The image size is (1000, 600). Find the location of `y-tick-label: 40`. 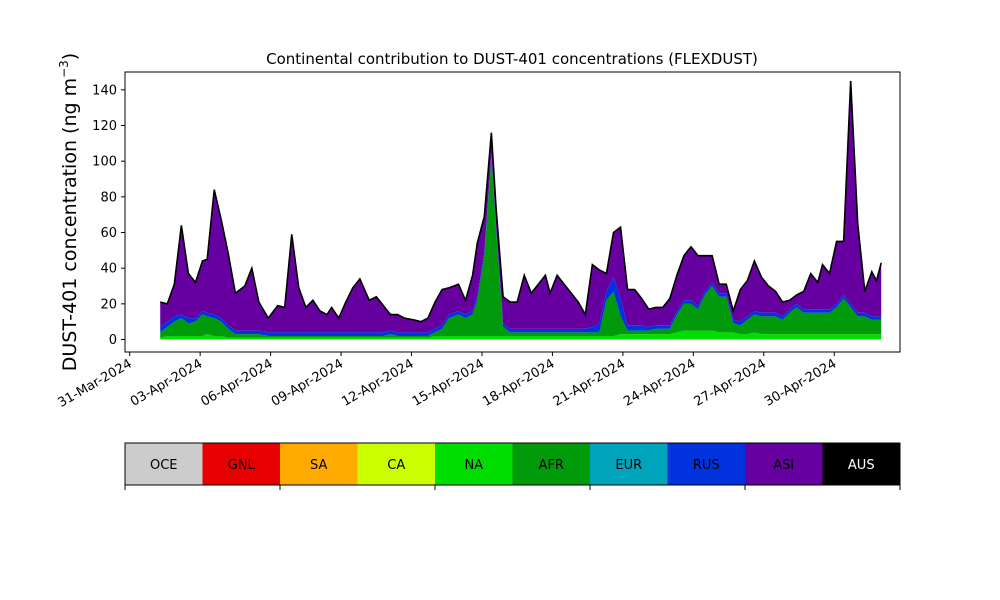

y-tick-label: 40 is located at coordinates (108, 269).